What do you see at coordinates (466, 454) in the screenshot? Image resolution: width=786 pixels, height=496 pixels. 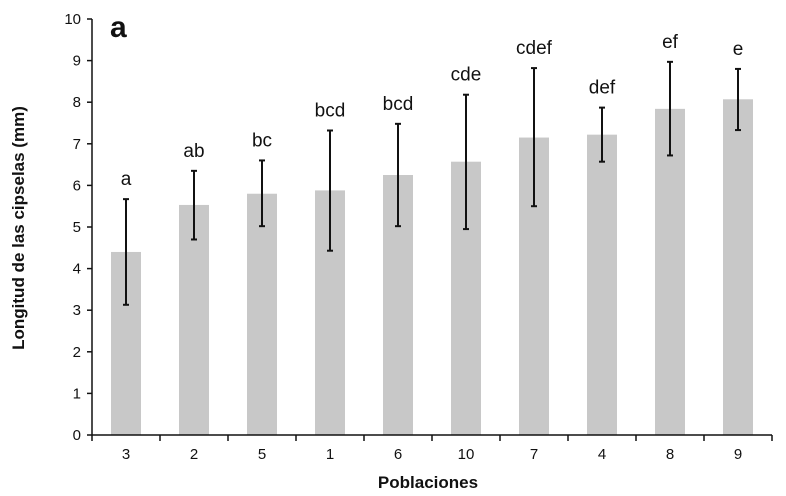 I see `x-tick-label-10: 10` at bounding box center [466, 454].